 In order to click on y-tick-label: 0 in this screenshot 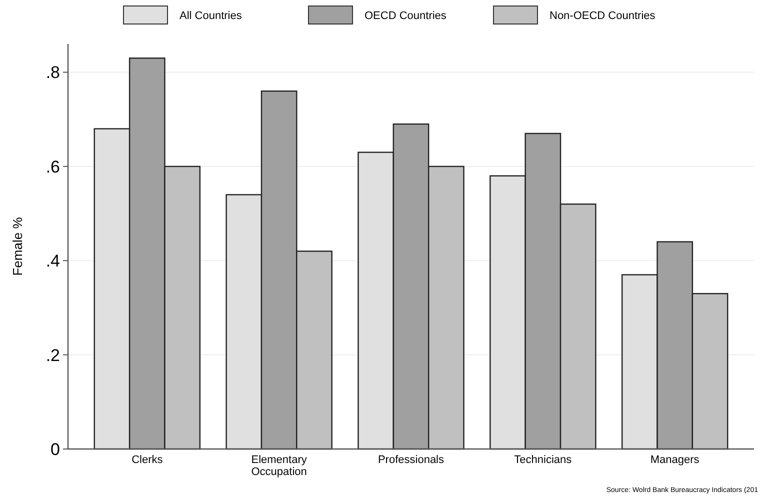, I will do `click(55, 449)`.